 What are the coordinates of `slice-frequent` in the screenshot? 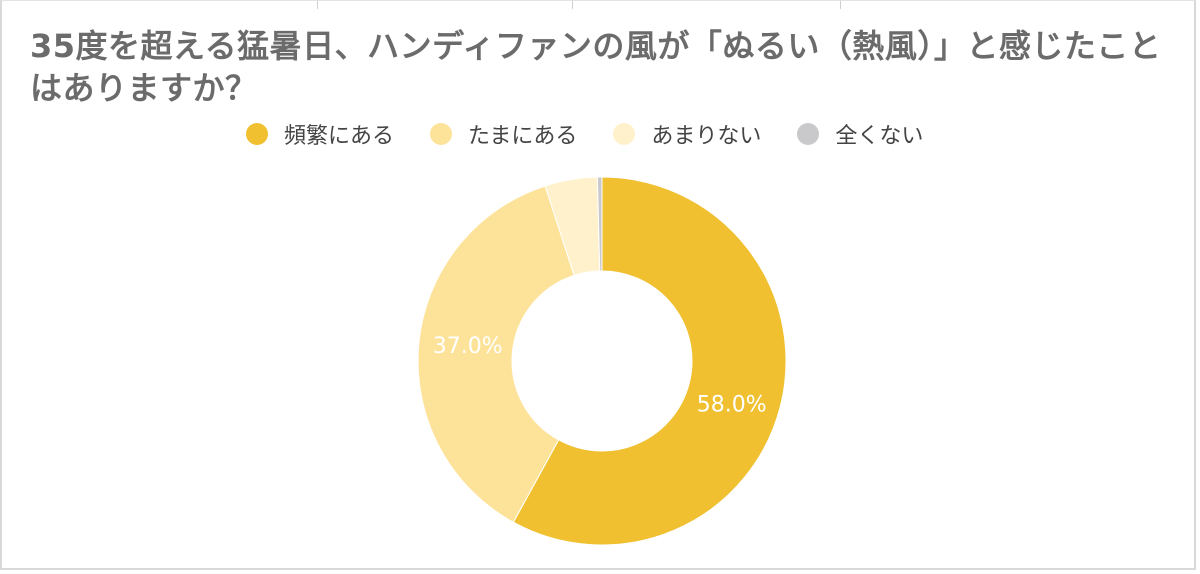 It's located at (649, 361).